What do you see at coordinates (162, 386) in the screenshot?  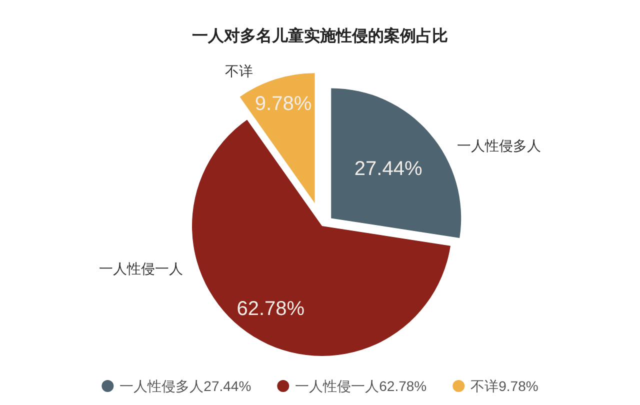 I see `legend-label: 一人性侵多人` at bounding box center [162, 386].